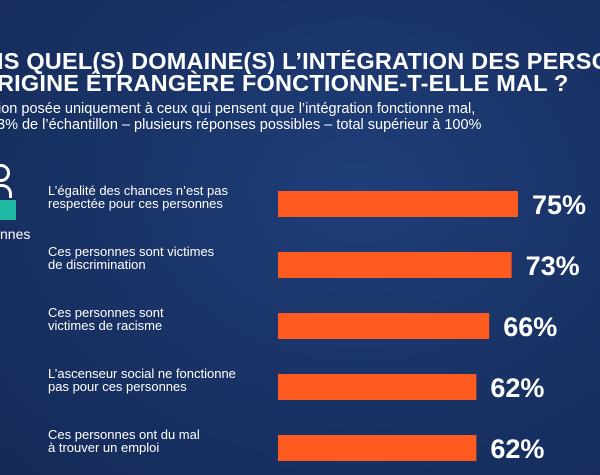  What do you see at coordinates (124, 434) in the screenshot?
I see `category-label-5-line-1: Ces personnes ont du mal` at bounding box center [124, 434].